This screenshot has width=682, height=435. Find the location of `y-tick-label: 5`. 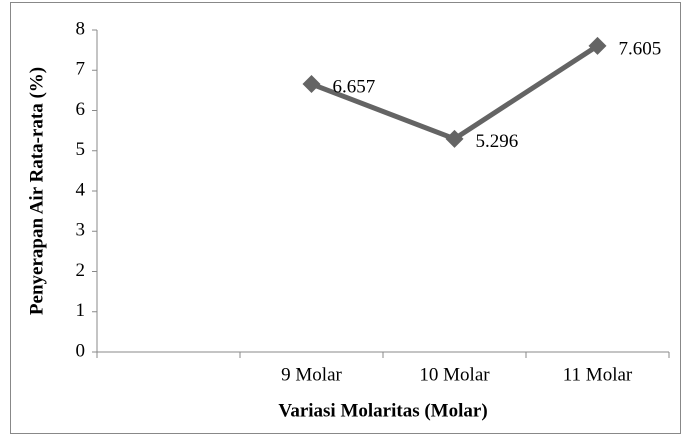

y-tick-label: 5 is located at coordinates (81, 149).